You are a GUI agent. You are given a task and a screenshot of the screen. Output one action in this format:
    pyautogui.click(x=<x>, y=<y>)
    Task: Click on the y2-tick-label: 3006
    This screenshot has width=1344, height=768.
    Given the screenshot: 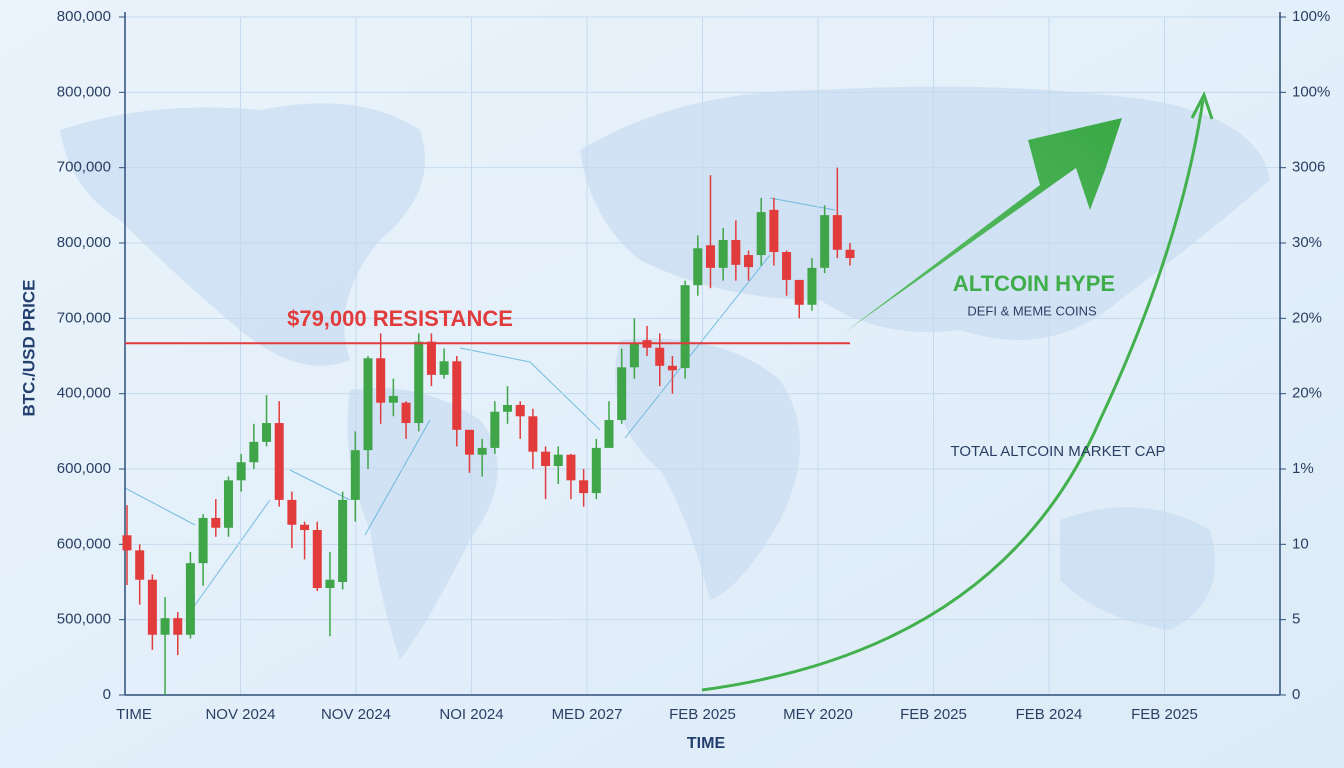 What is the action you would take?
    pyautogui.click(x=1308, y=167)
    